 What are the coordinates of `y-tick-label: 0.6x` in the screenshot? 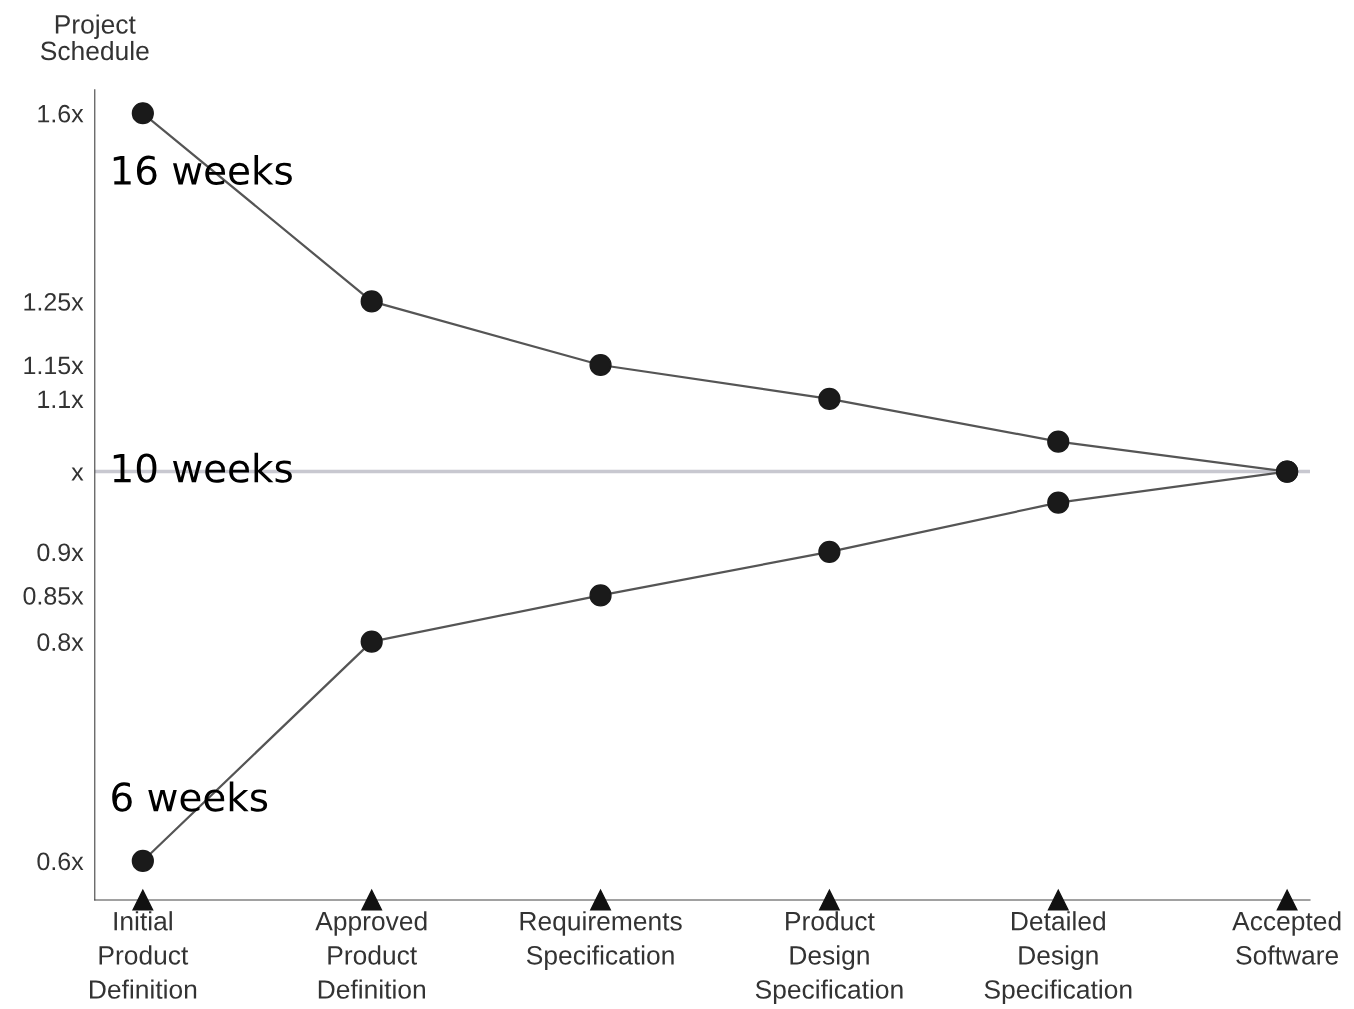 It's located at (60, 861).